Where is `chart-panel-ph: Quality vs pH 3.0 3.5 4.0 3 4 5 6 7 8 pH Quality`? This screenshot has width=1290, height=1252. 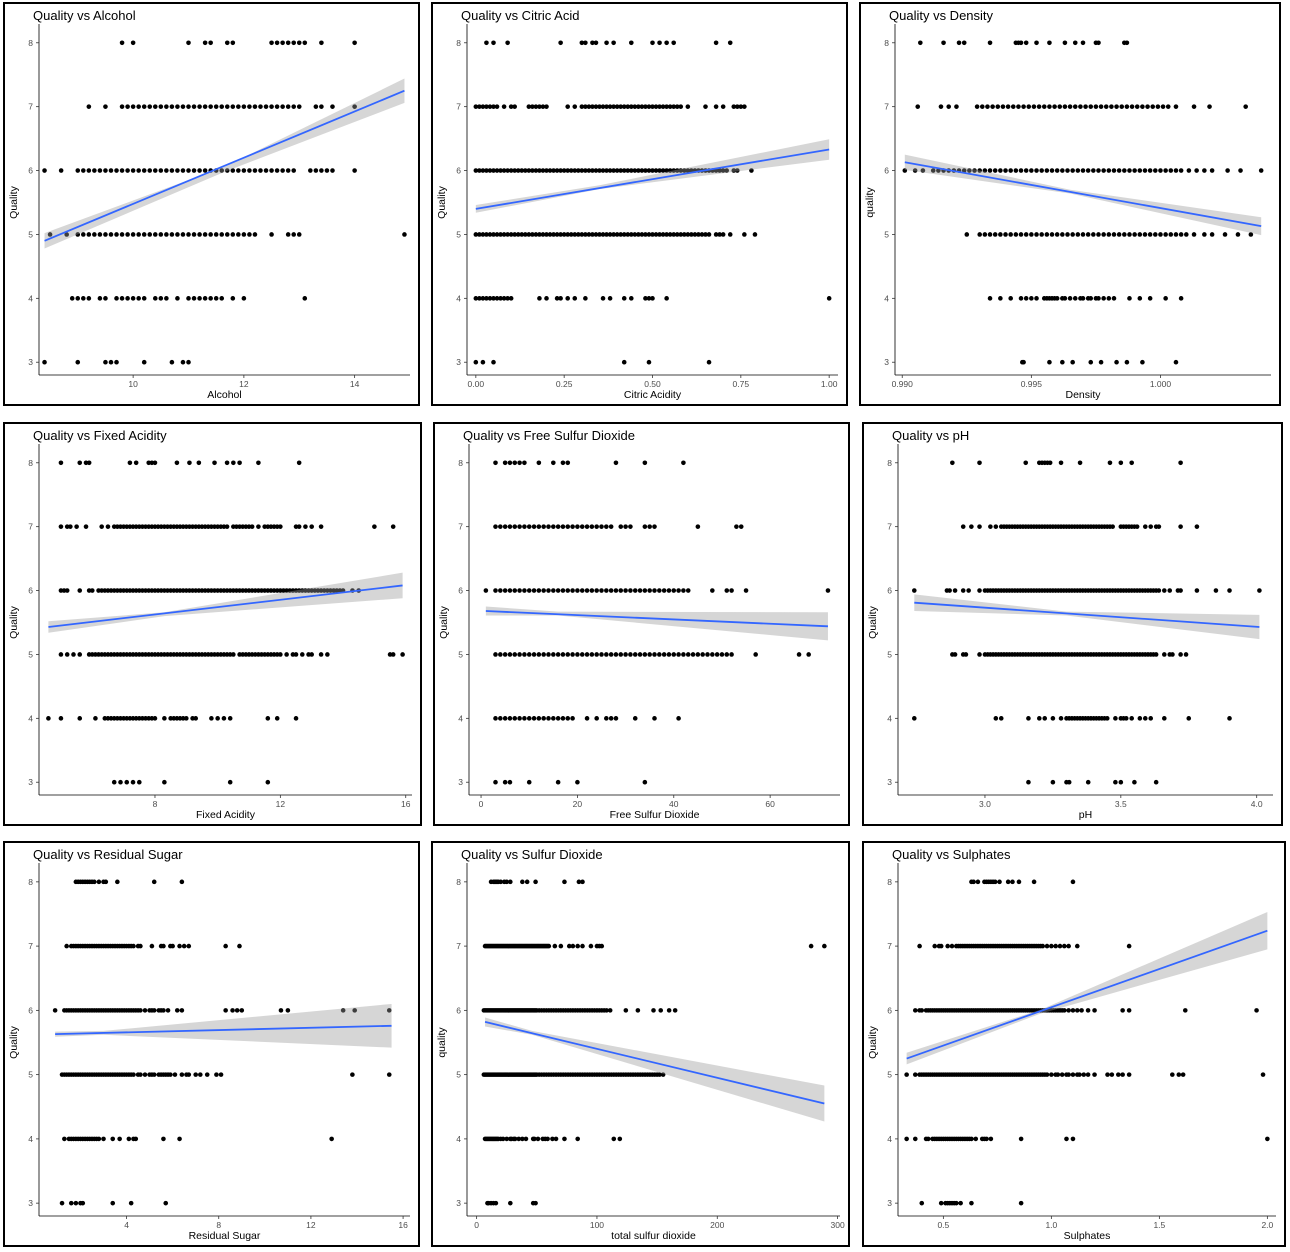 chart-panel-ph: Quality vs pH 3.0 3.5 4.0 3 4 5 6 7 8 pH Quality is located at coordinates (1072, 624).